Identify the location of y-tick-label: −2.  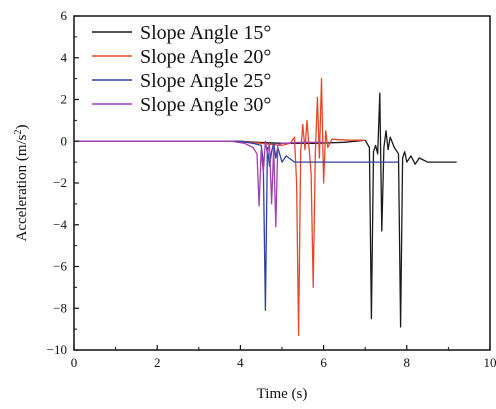
(60, 182).